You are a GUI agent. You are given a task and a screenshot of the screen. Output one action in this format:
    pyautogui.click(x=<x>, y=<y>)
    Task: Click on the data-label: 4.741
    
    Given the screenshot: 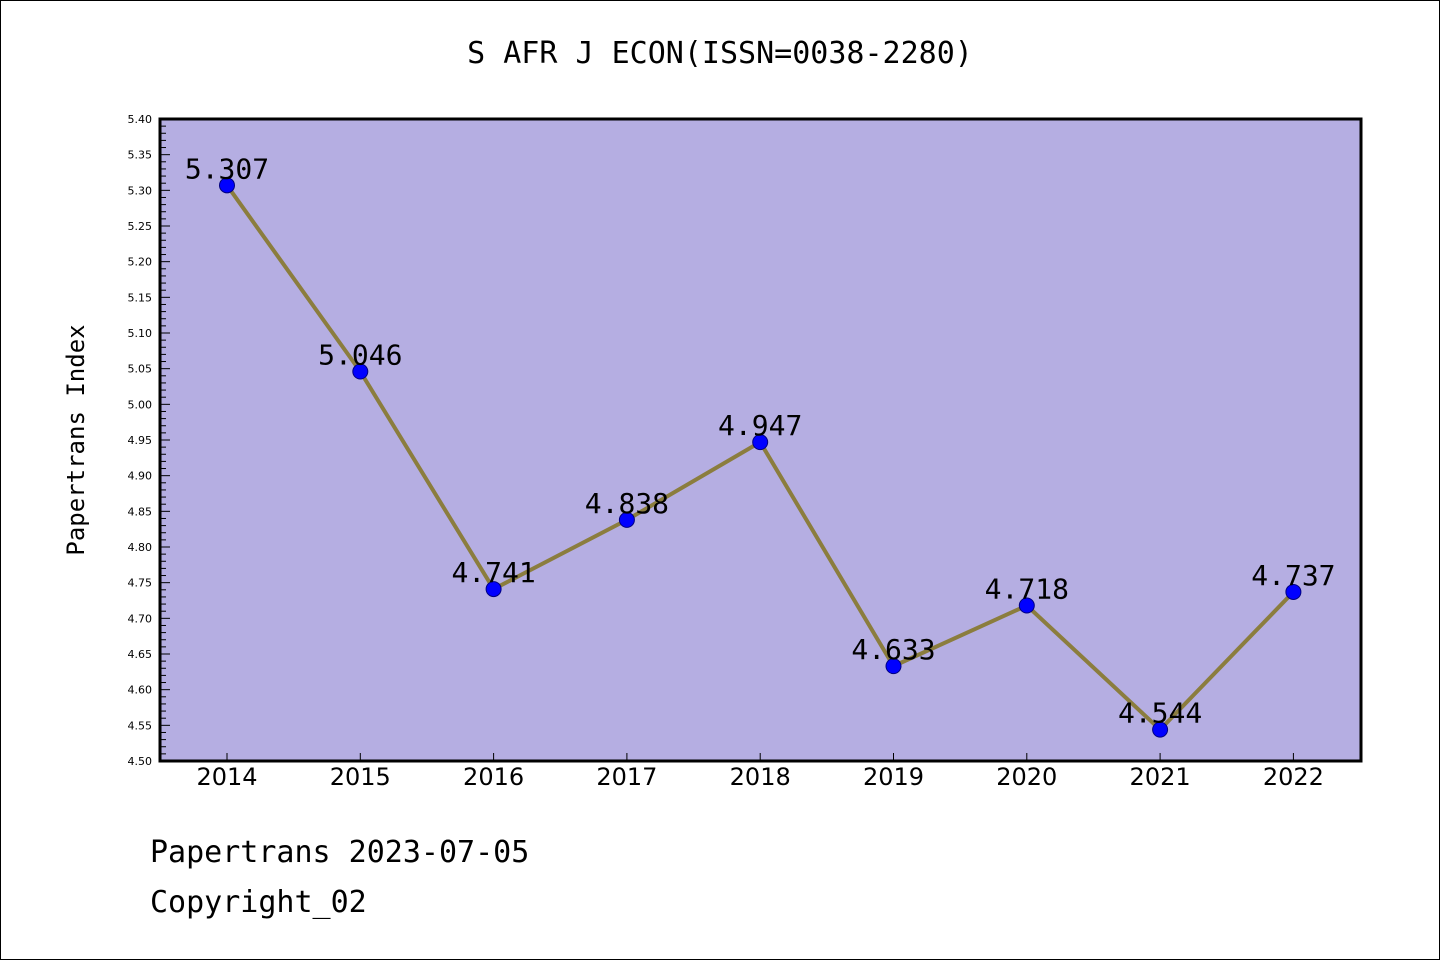 What is the action you would take?
    pyautogui.click(x=493, y=572)
    